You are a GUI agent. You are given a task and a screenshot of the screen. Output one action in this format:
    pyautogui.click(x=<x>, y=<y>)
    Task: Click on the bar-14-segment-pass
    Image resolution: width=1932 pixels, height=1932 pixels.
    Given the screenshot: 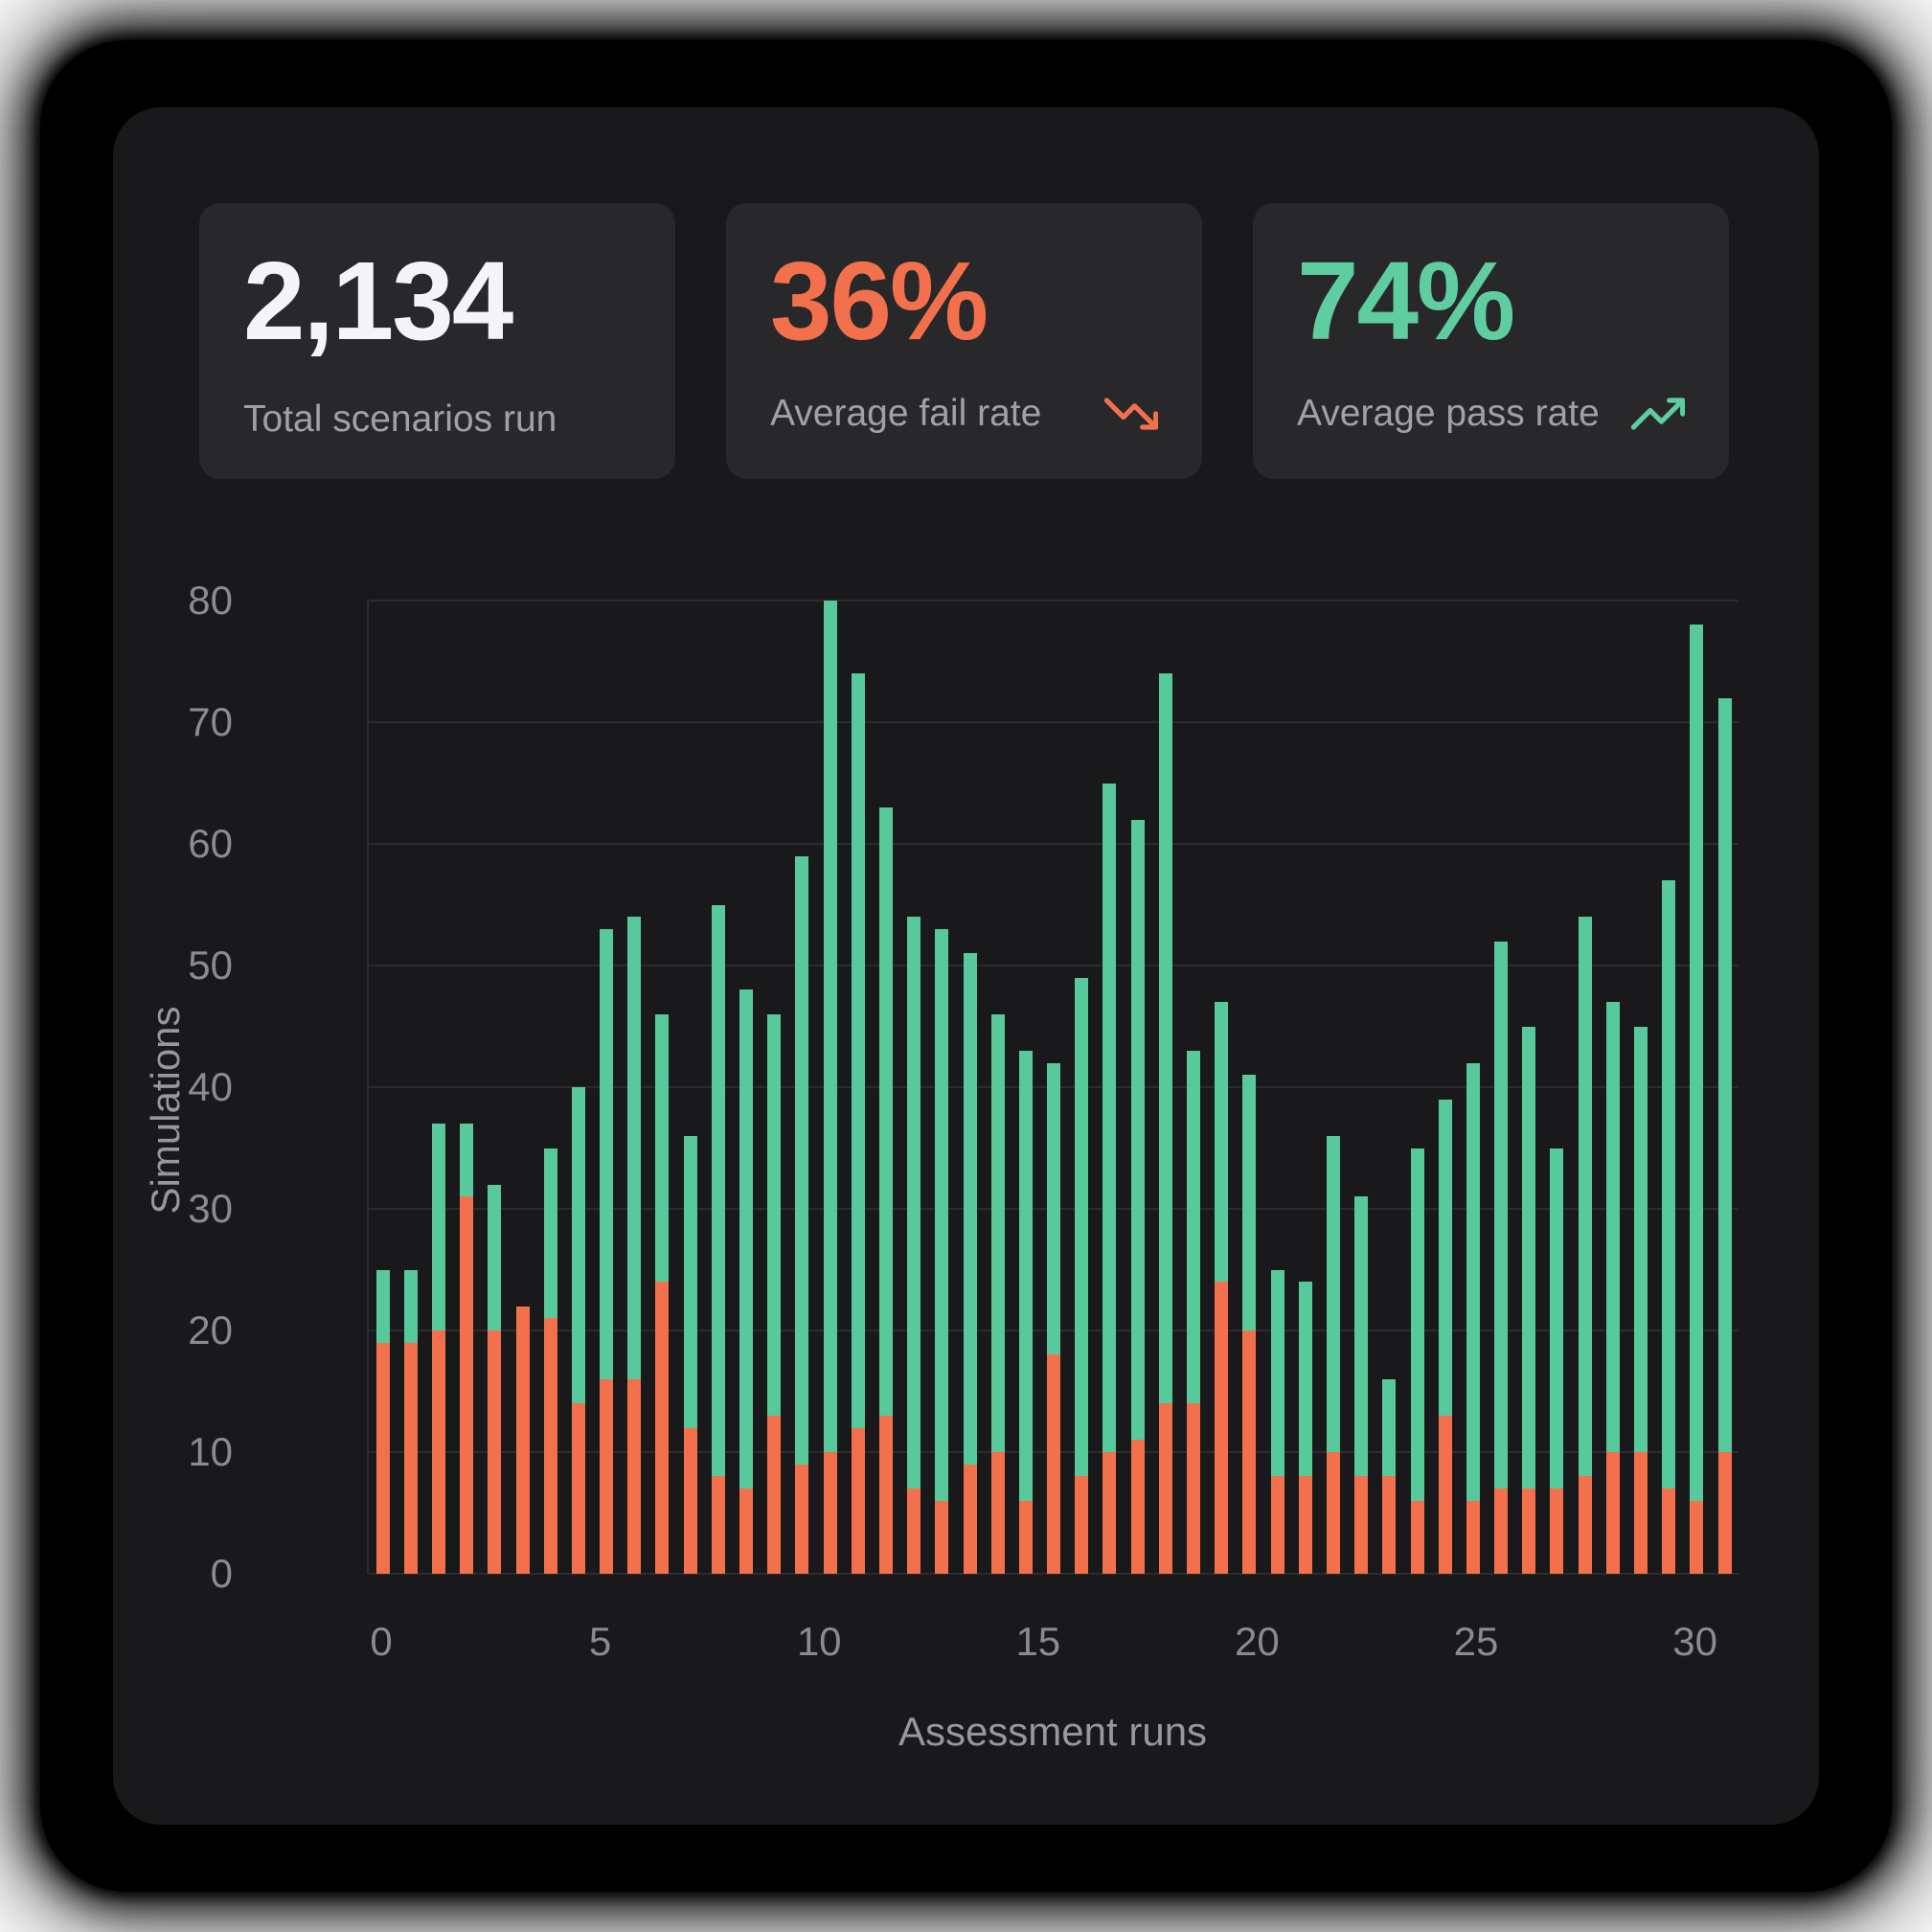 What is the action you would take?
    pyautogui.click(x=774, y=1214)
    